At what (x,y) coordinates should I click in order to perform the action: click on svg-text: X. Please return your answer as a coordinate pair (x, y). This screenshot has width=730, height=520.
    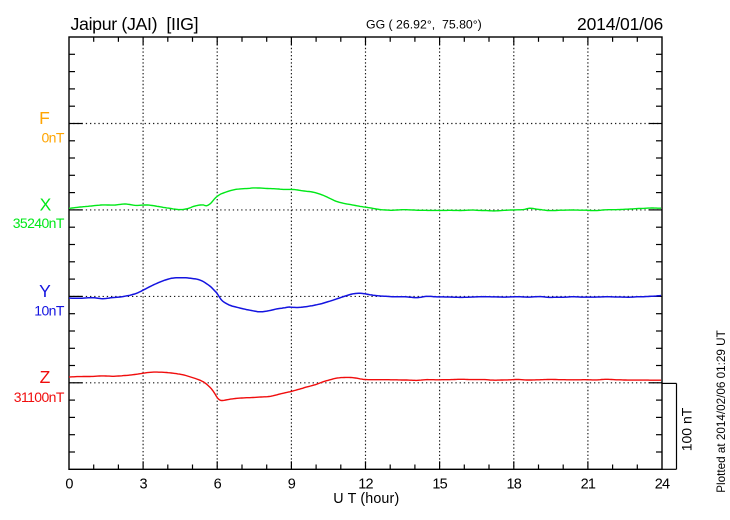
    Looking at the image, I should click on (46, 204).